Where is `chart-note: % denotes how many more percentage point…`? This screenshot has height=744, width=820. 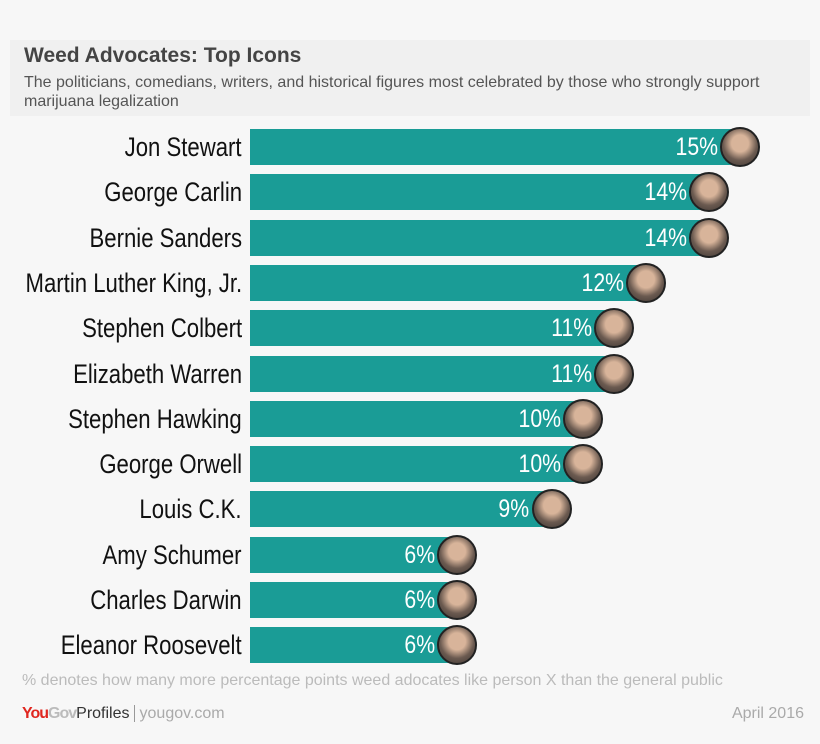
chart-note: % denotes how many more percentage point… is located at coordinates (372, 680).